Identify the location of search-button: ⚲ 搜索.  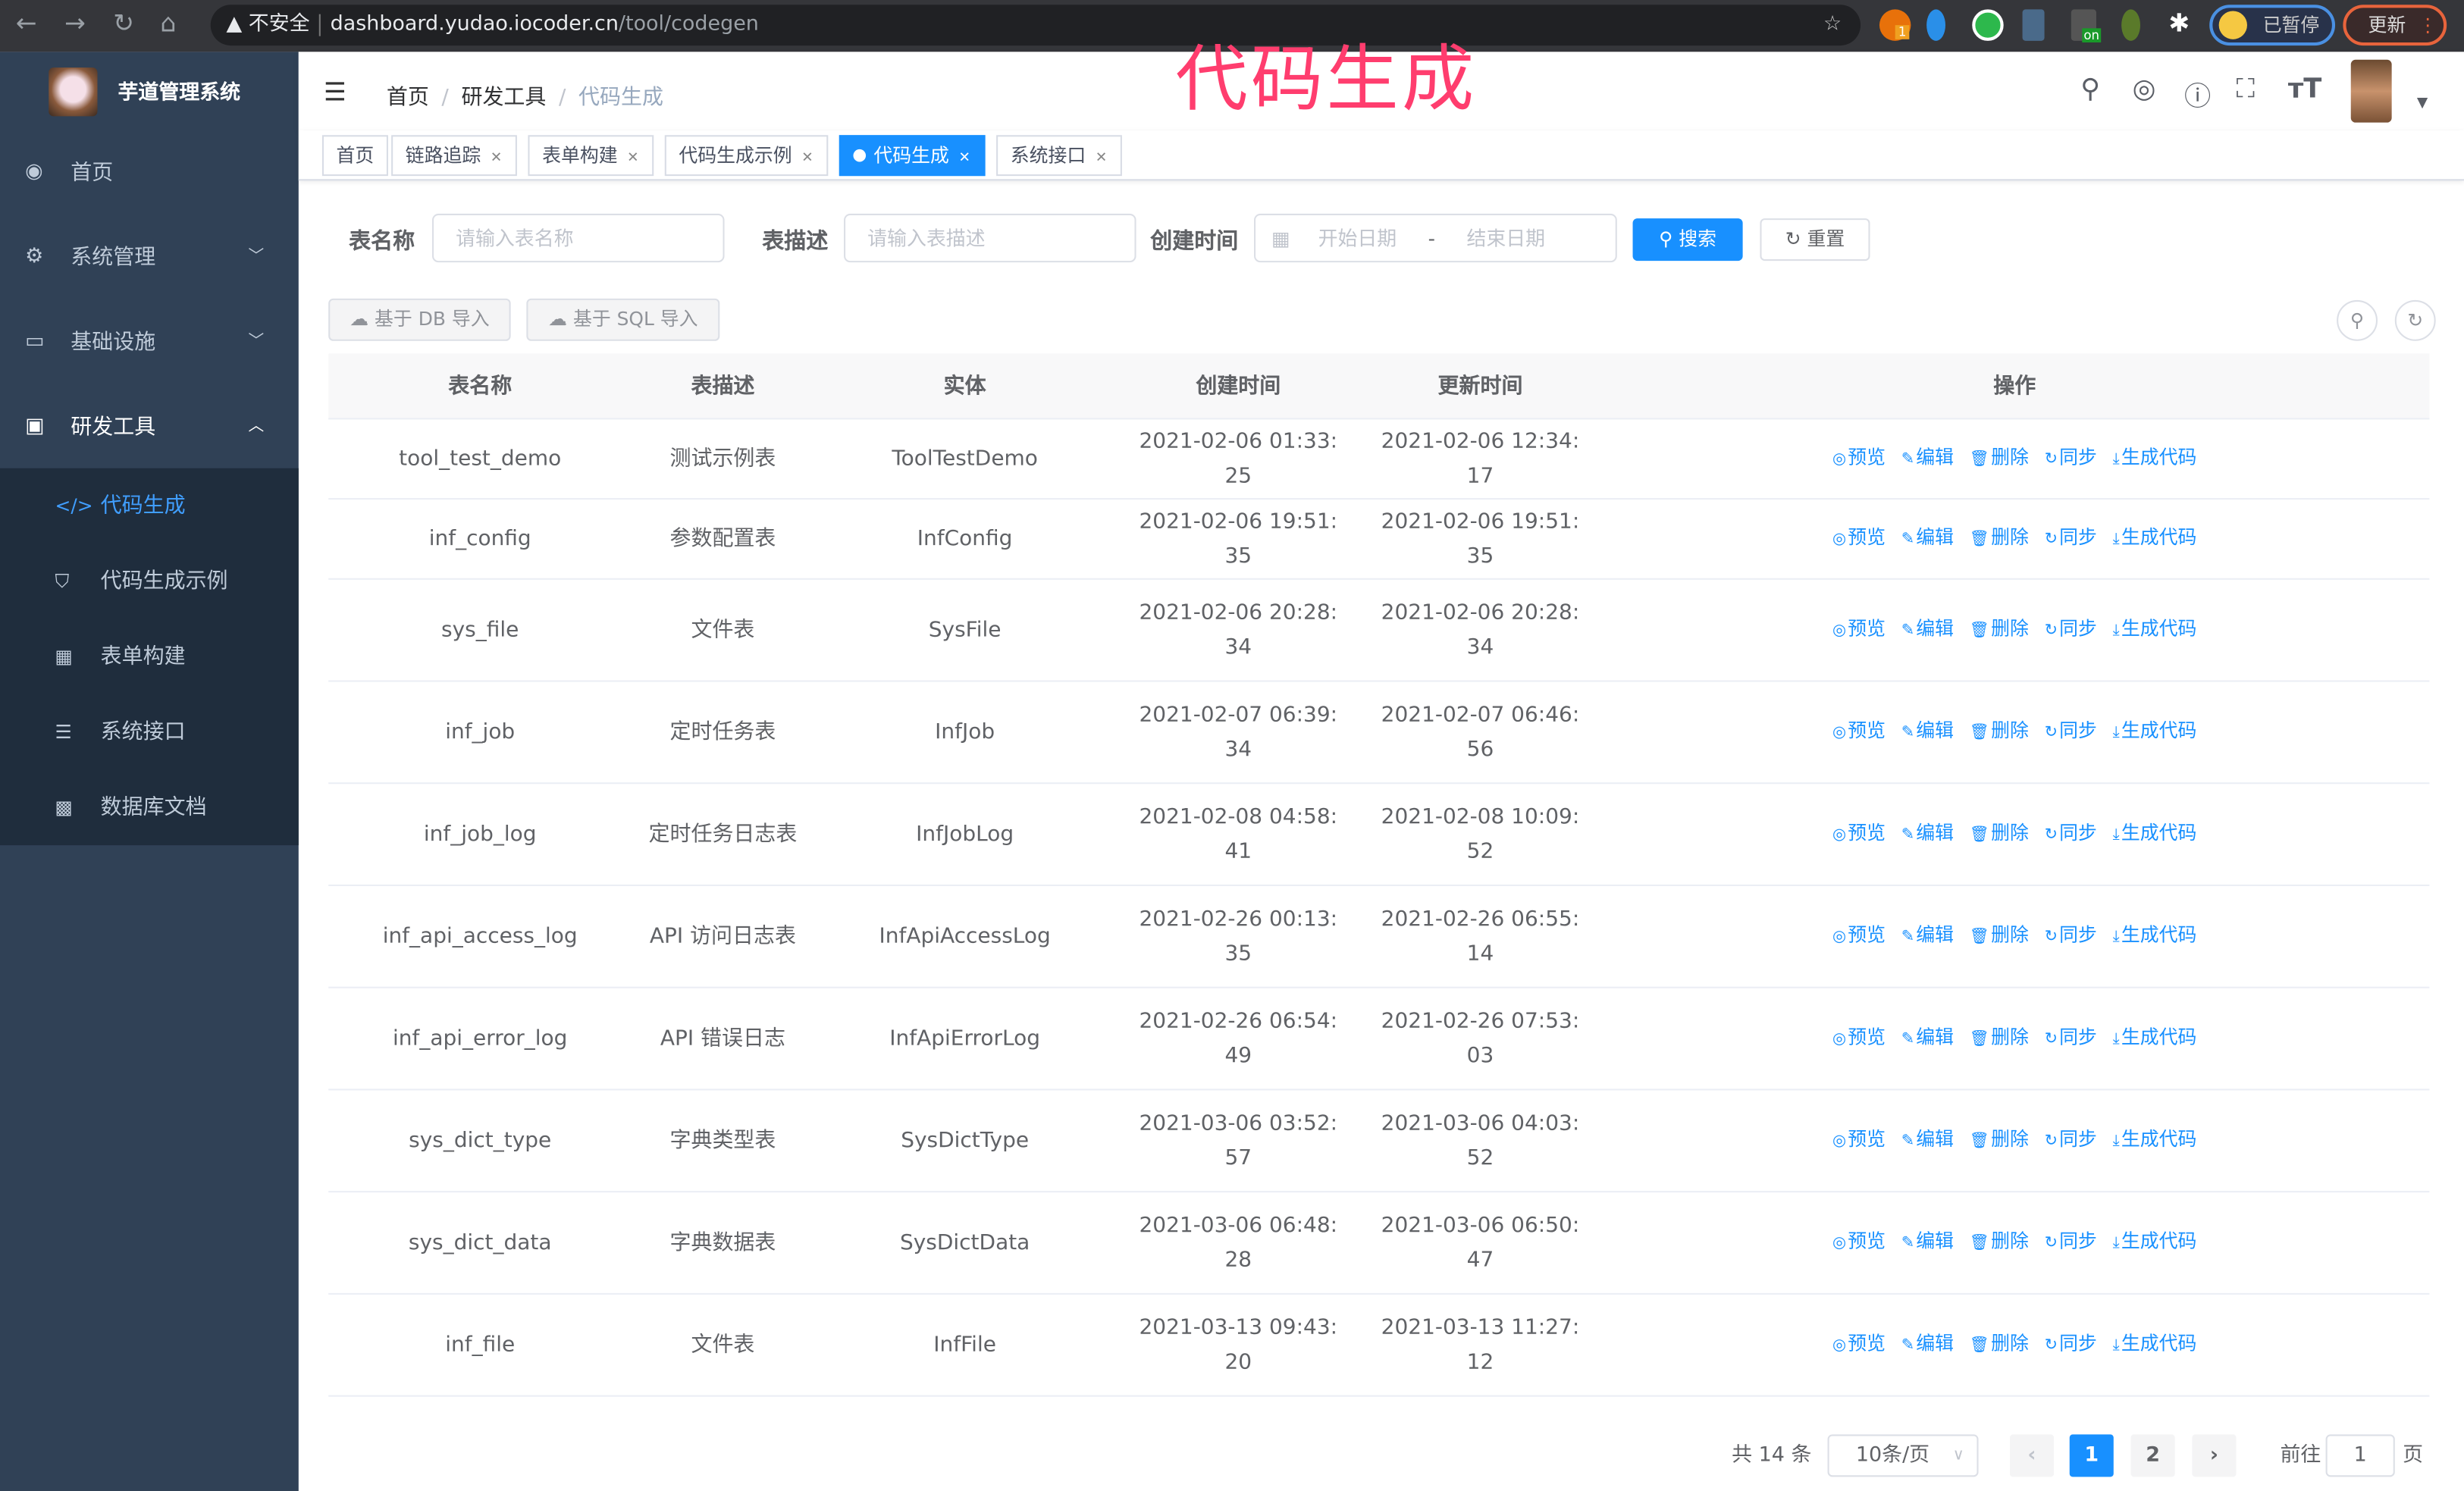
(1688, 240).